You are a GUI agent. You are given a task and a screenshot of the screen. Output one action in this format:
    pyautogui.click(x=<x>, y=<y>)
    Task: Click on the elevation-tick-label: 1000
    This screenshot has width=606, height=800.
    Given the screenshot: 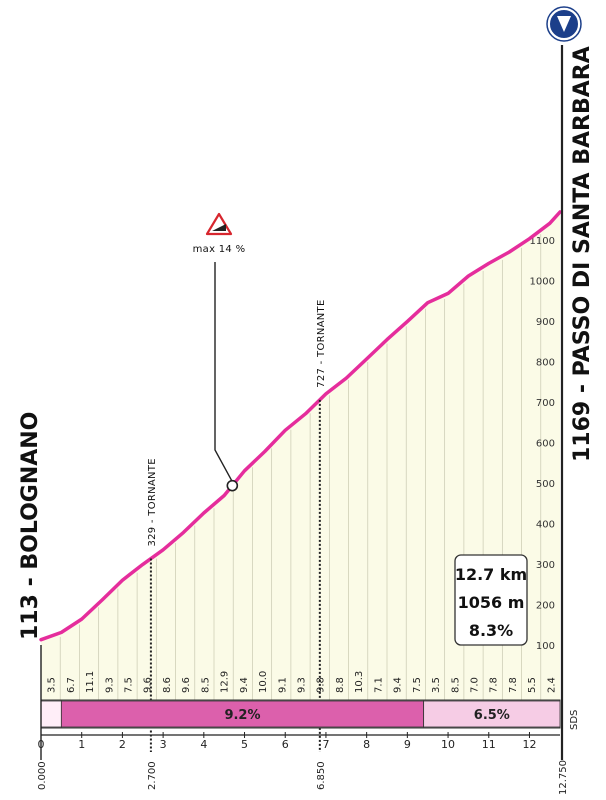 What is the action you would take?
    pyautogui.click(x=542, y=281)
    